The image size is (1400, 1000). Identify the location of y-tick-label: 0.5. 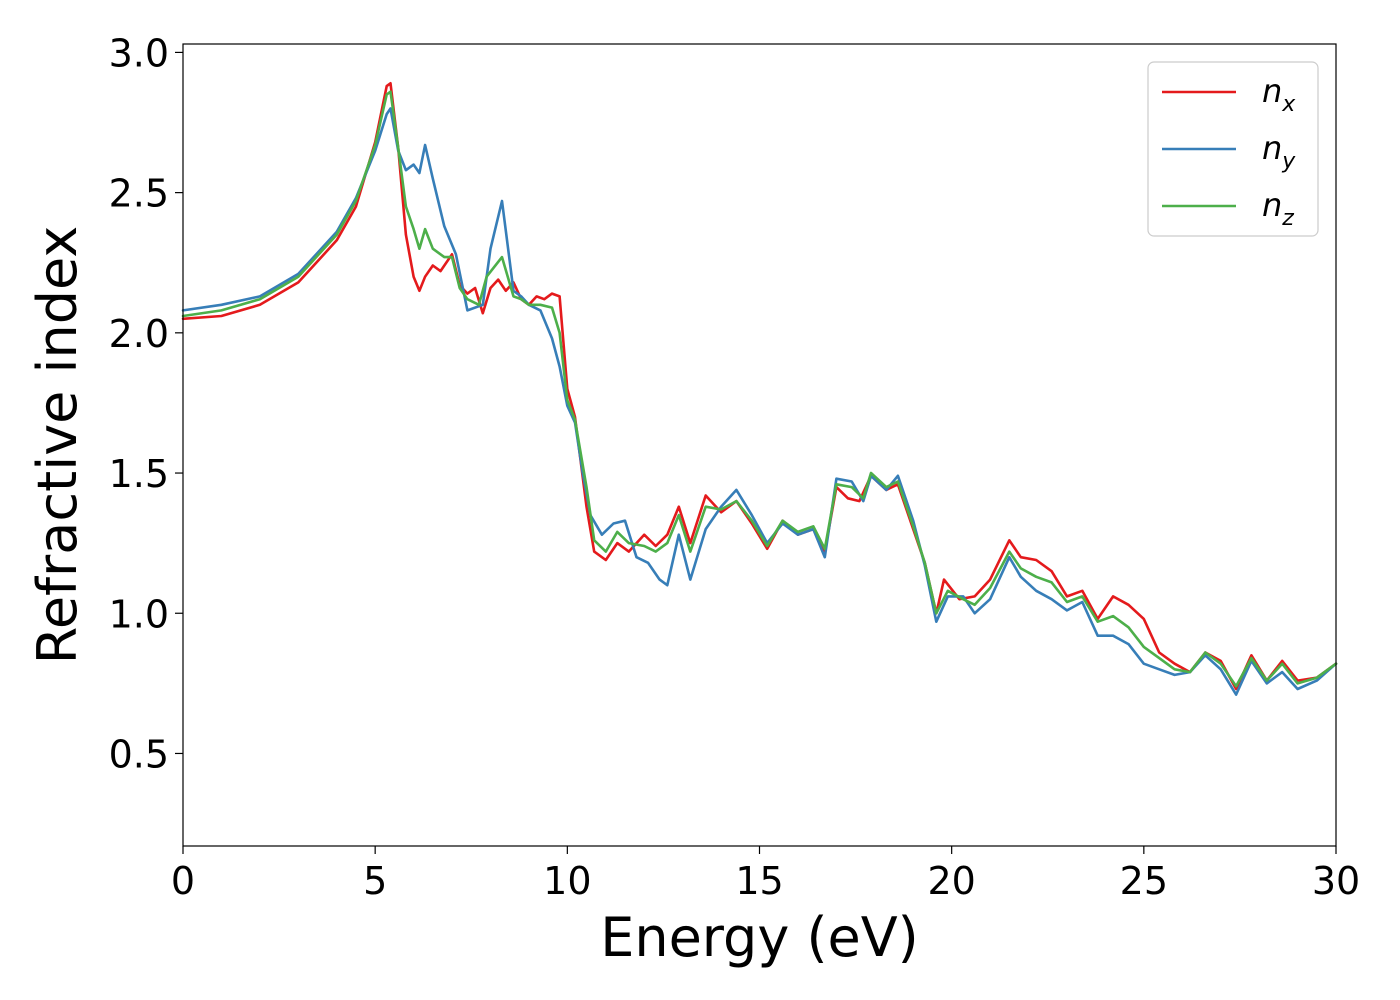
(139, 754).